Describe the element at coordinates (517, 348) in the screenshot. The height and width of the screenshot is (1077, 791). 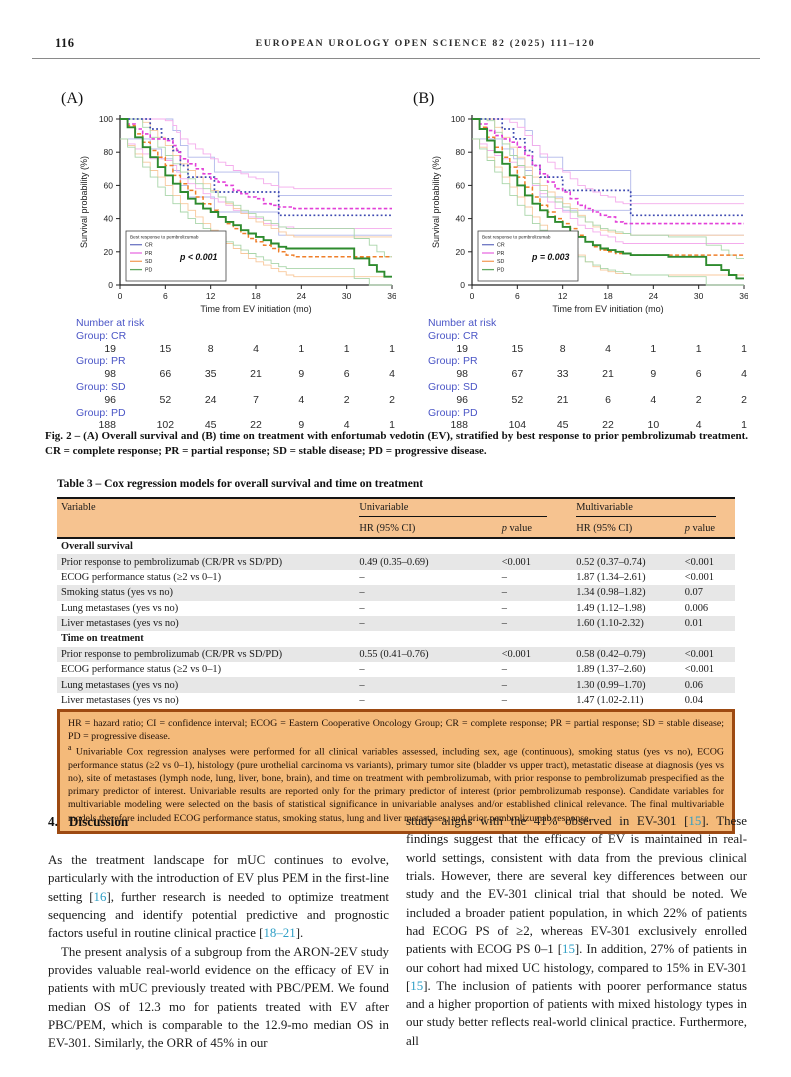
I see `risk-count: 15` at that location.